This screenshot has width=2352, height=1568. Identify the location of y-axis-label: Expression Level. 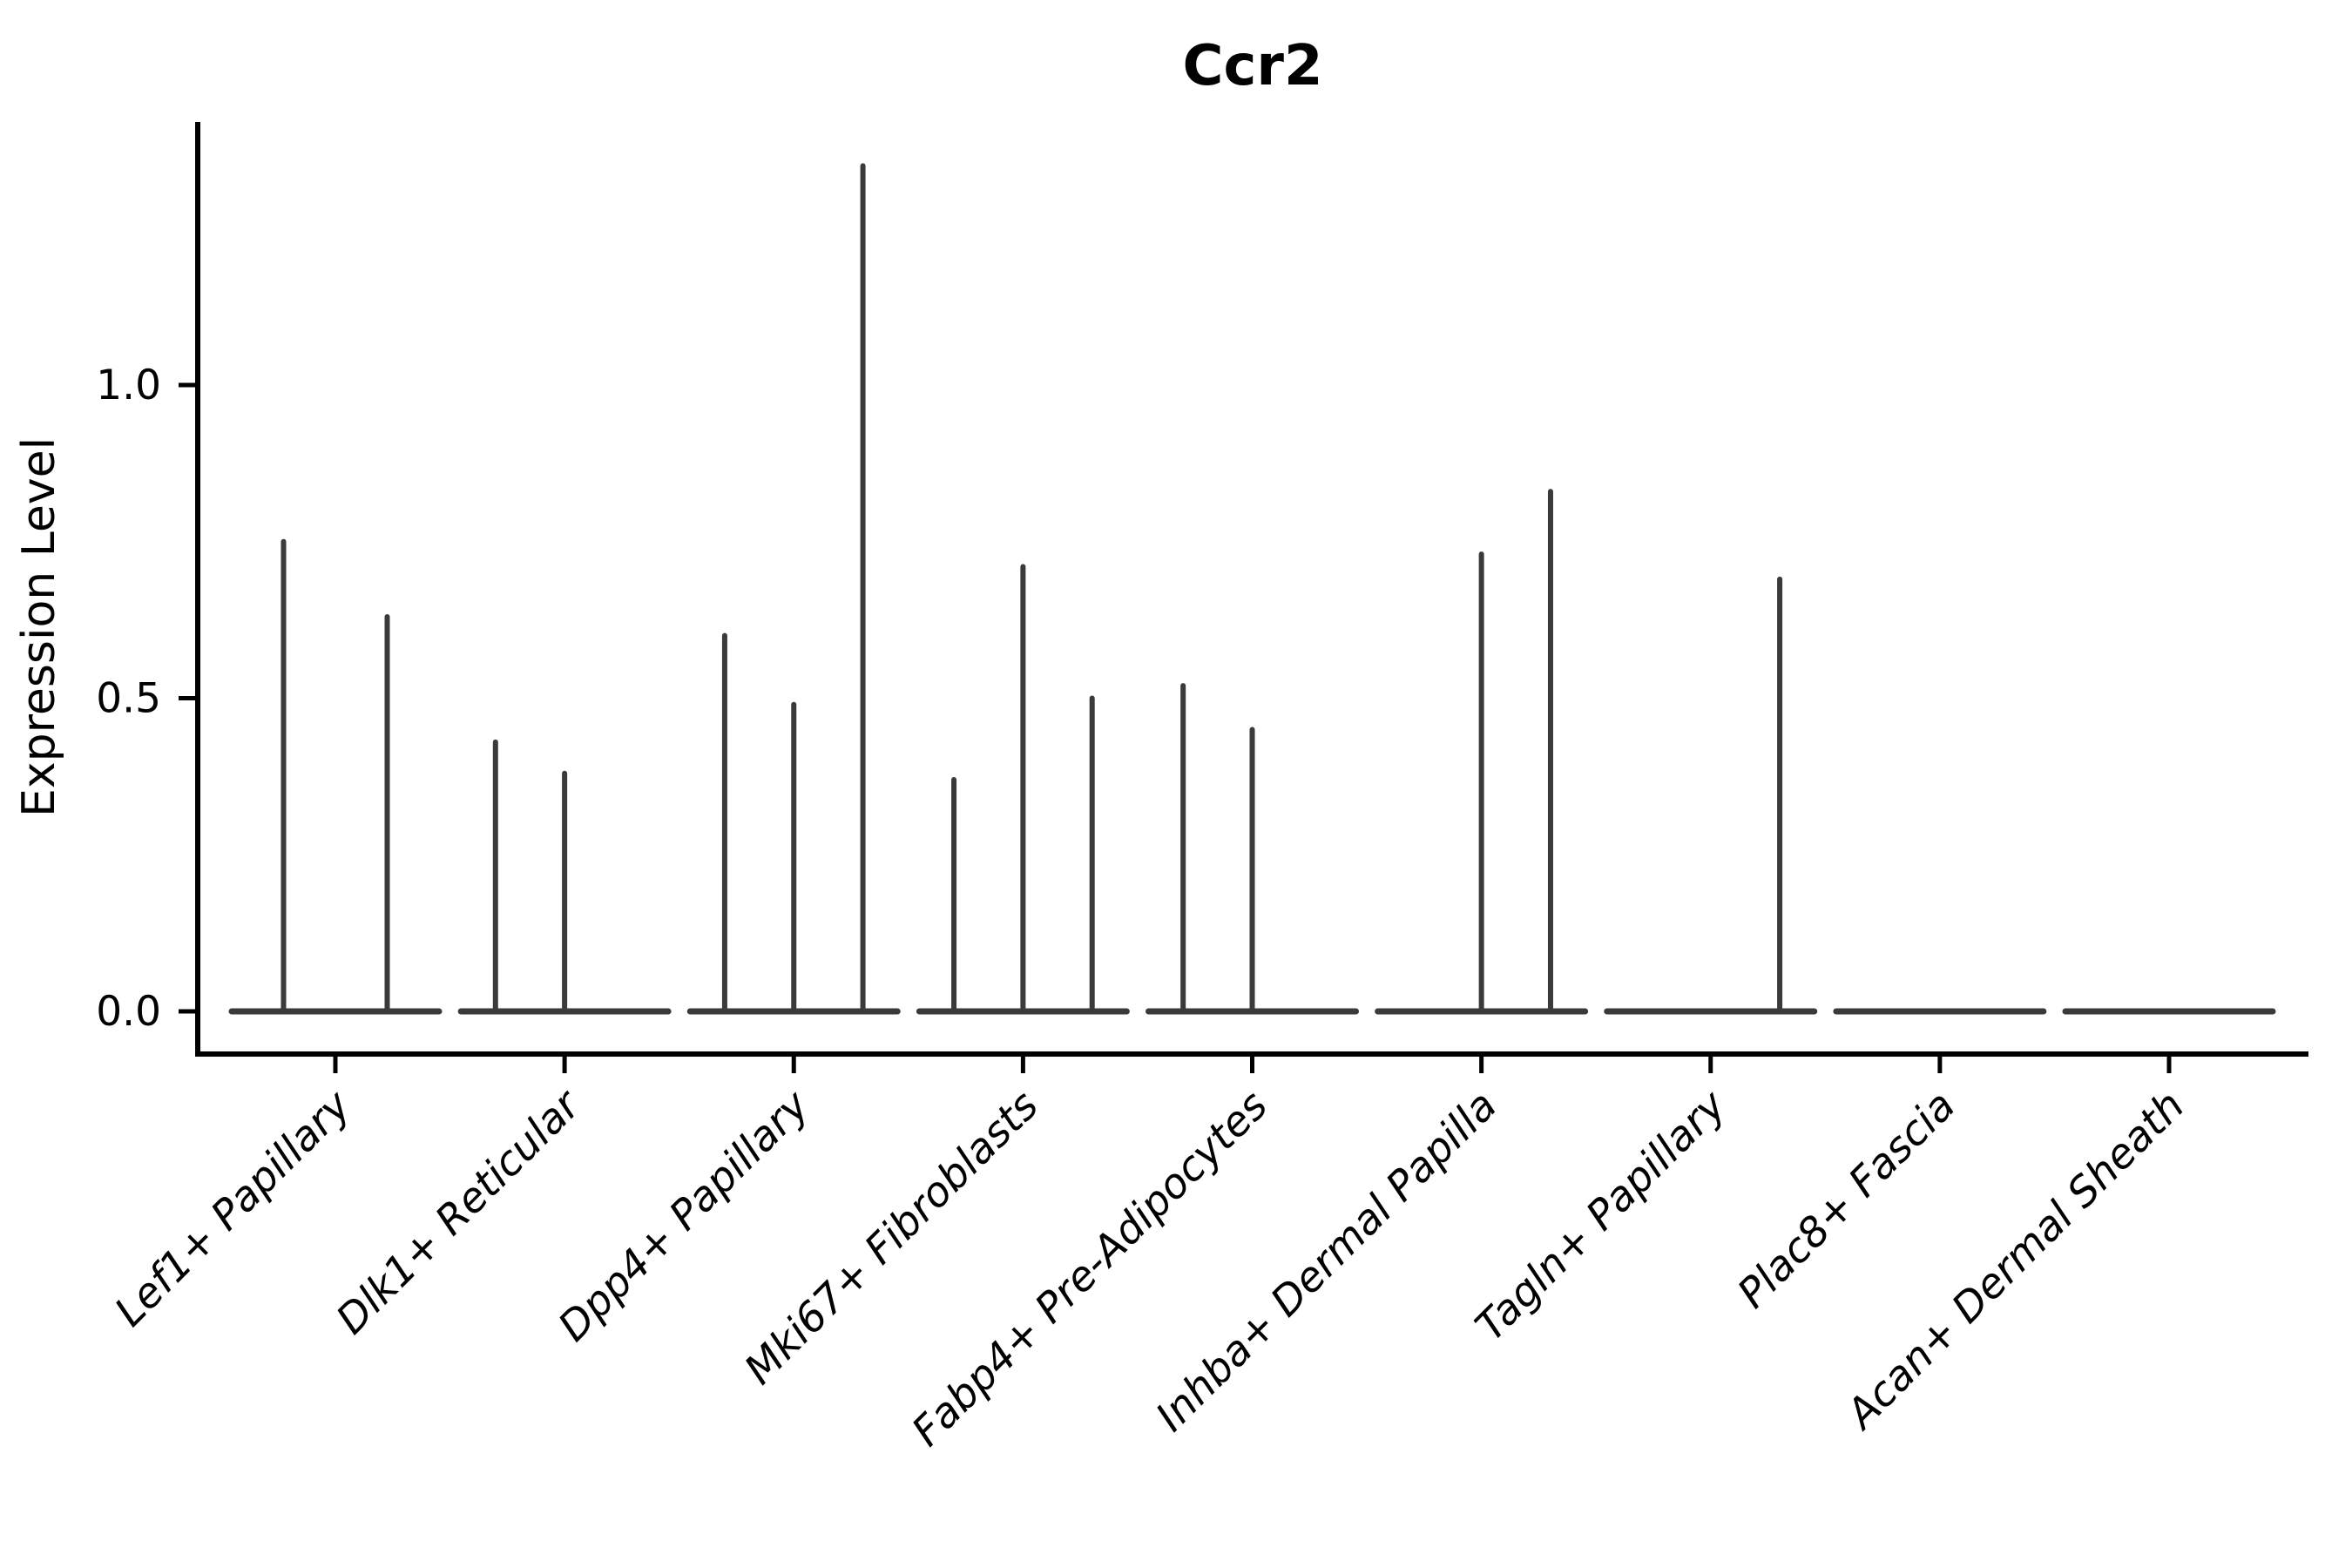
(39, 627).